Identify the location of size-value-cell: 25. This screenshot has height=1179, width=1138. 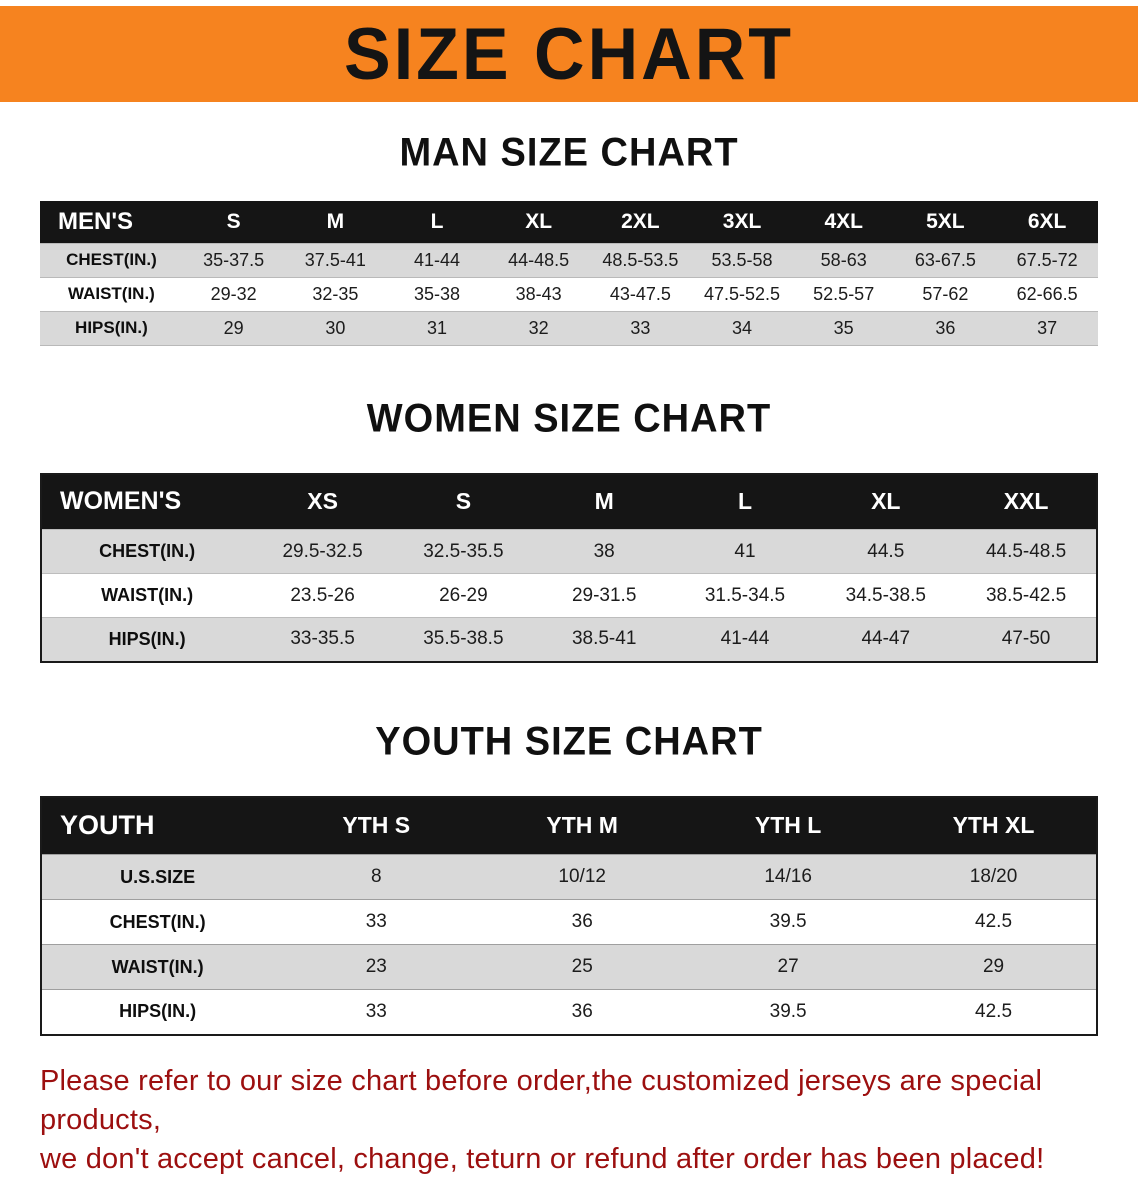
(582, 966).